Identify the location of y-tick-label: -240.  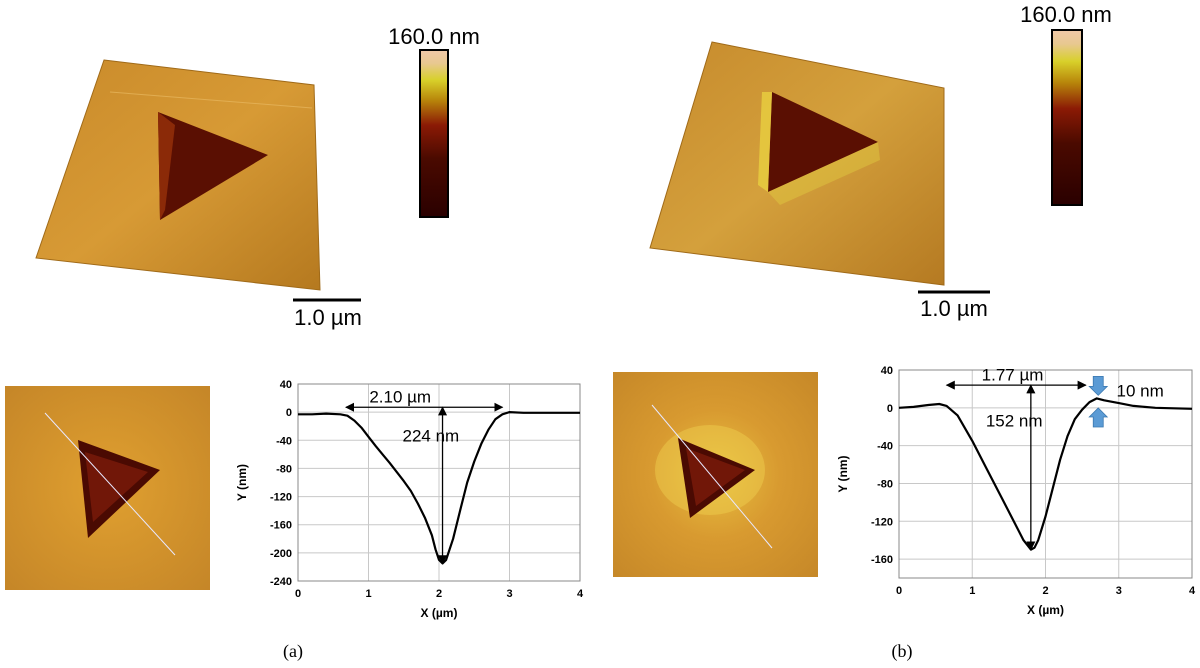
(281, 582).